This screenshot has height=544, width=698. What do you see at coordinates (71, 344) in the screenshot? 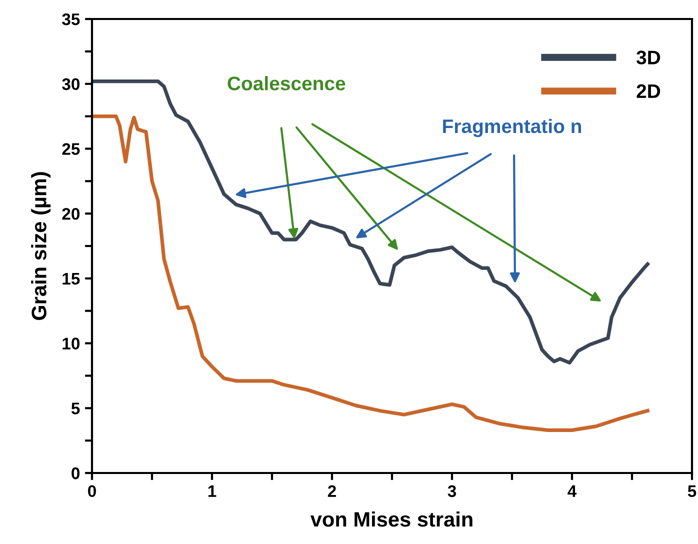
I see `y-tick-label: 10` at bounding box center [71, 344].